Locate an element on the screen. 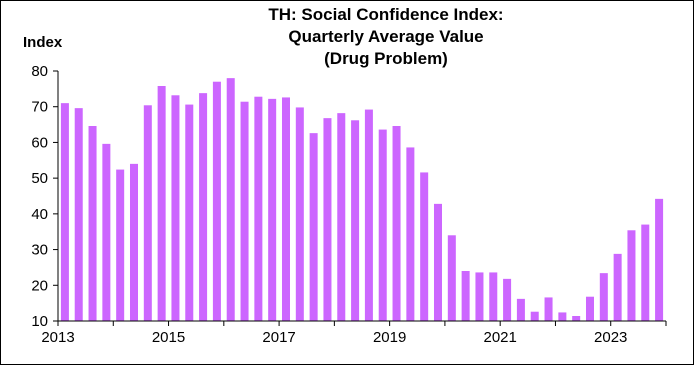 This screenshot has width=694, height=365. bar-2022-Q3 is located at coordinates (589, 308).